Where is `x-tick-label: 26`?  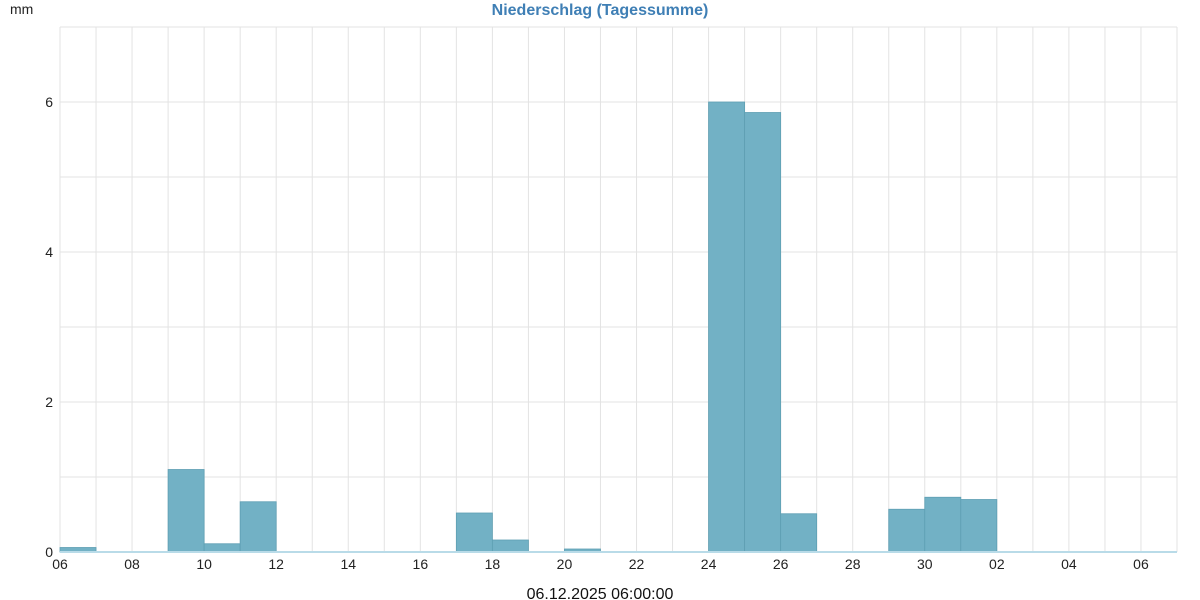 x-tick-label: 26 is located at coordinates (781, 564).